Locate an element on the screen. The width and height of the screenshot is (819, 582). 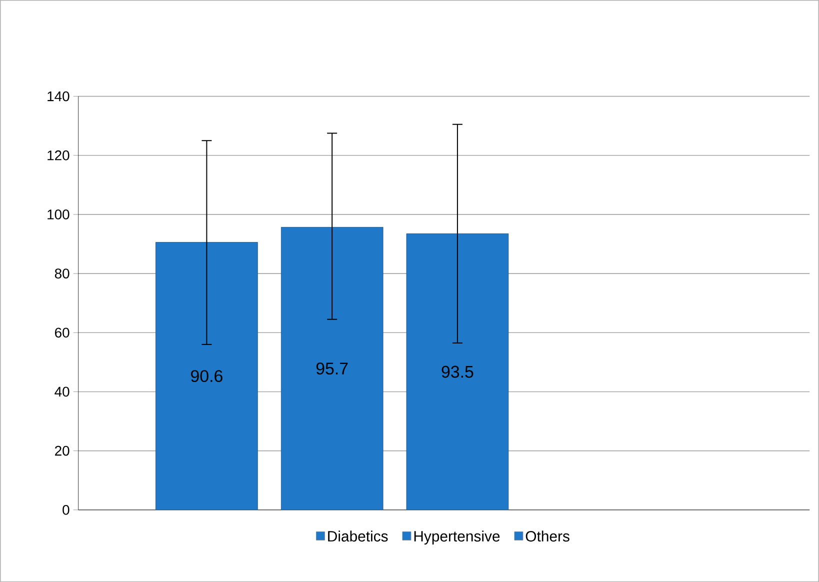
legend-label: Diabetics is located at coordinates (358, 536).